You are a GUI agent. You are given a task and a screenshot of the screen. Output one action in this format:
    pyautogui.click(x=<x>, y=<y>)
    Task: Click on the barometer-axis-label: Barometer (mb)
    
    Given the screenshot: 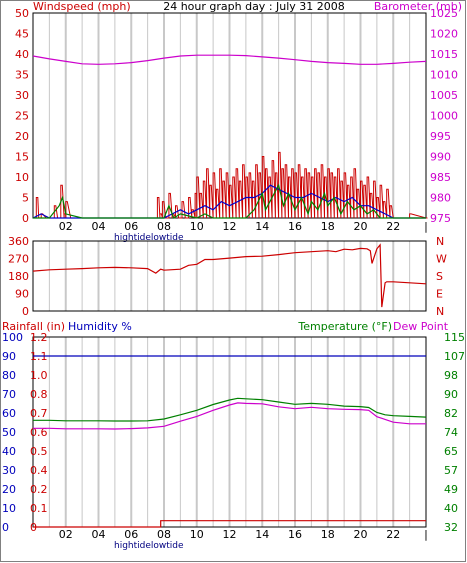 What is the action you would take?
    pyautogui.click(x=418, y=6)
    